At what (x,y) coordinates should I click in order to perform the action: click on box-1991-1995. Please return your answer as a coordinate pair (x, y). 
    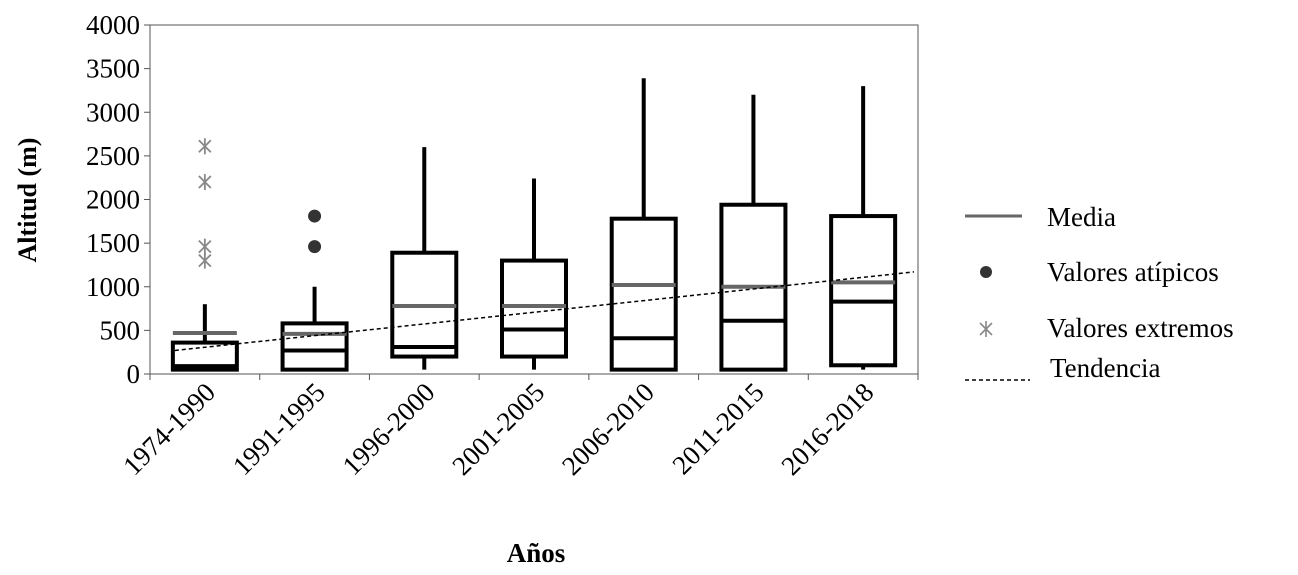
    Looking at the image, I should click on (314, 329).